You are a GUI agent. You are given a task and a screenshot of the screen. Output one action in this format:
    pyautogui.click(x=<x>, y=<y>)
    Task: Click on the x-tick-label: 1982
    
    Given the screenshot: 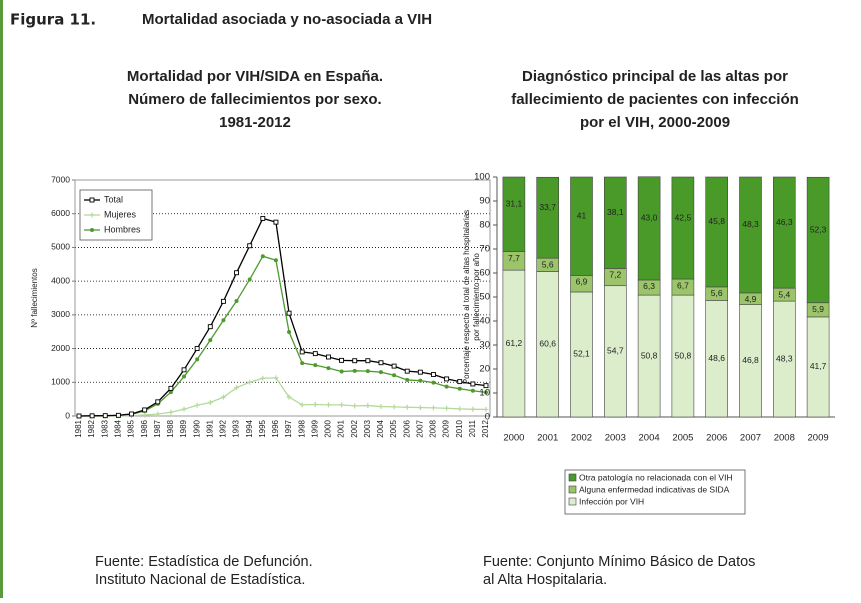 What is the action you would take?
    pyautogui.click(x=91, y=428)
    